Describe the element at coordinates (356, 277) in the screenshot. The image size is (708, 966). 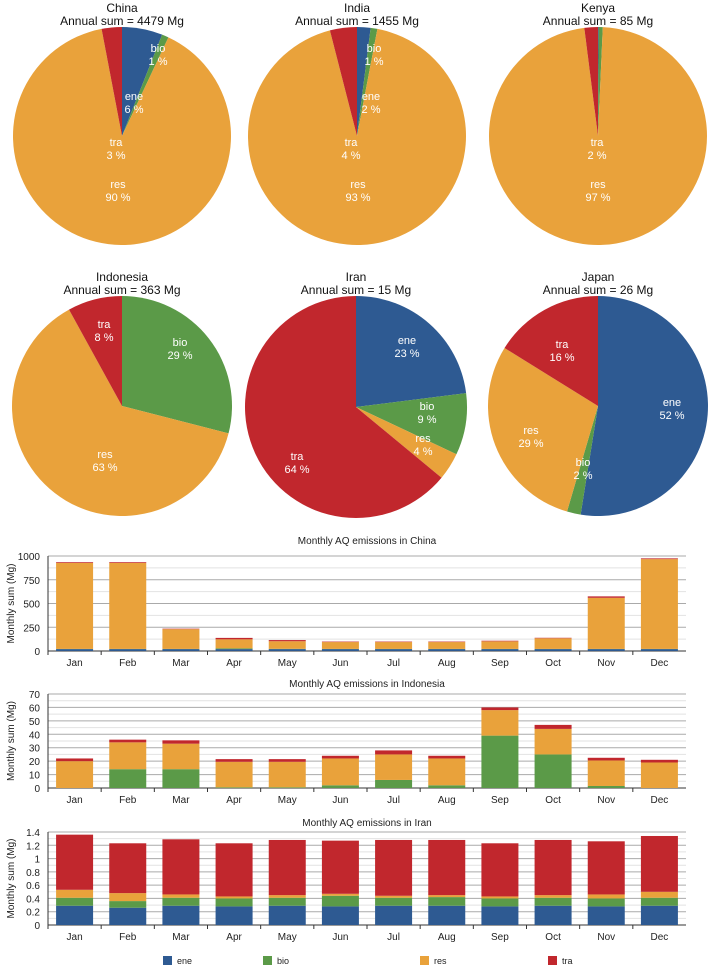
I see `pie-title: Iran` at that location.